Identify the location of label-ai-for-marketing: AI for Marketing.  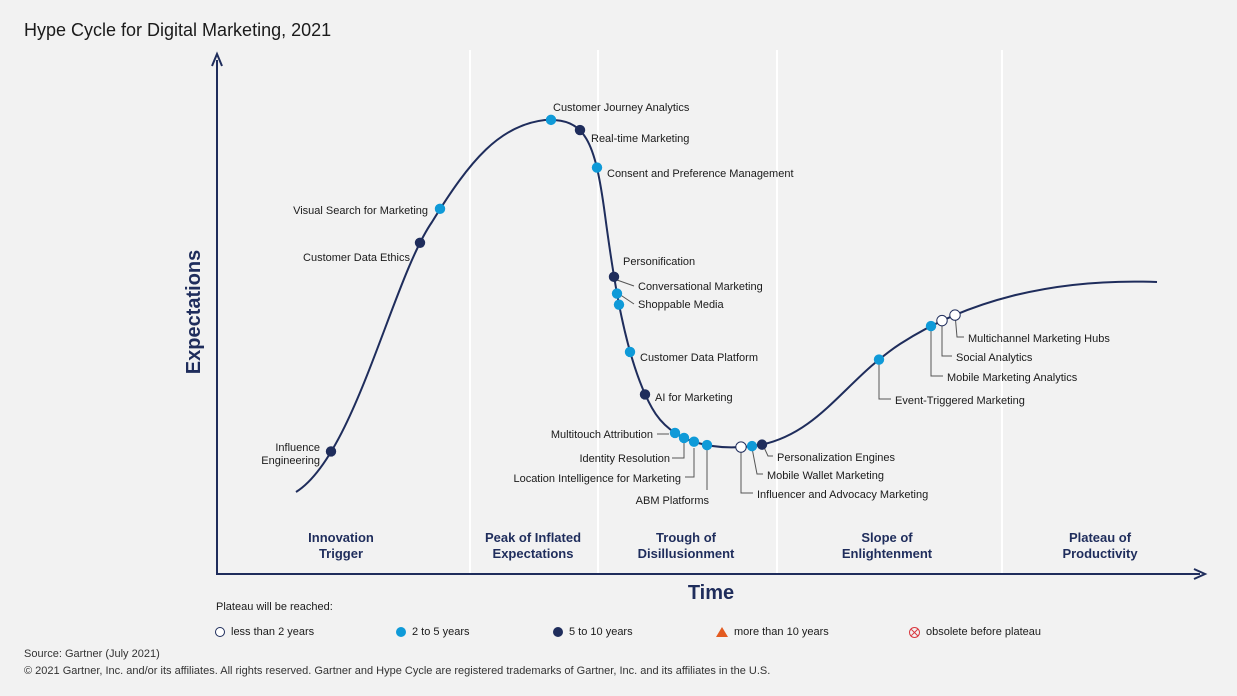
(694, 398).